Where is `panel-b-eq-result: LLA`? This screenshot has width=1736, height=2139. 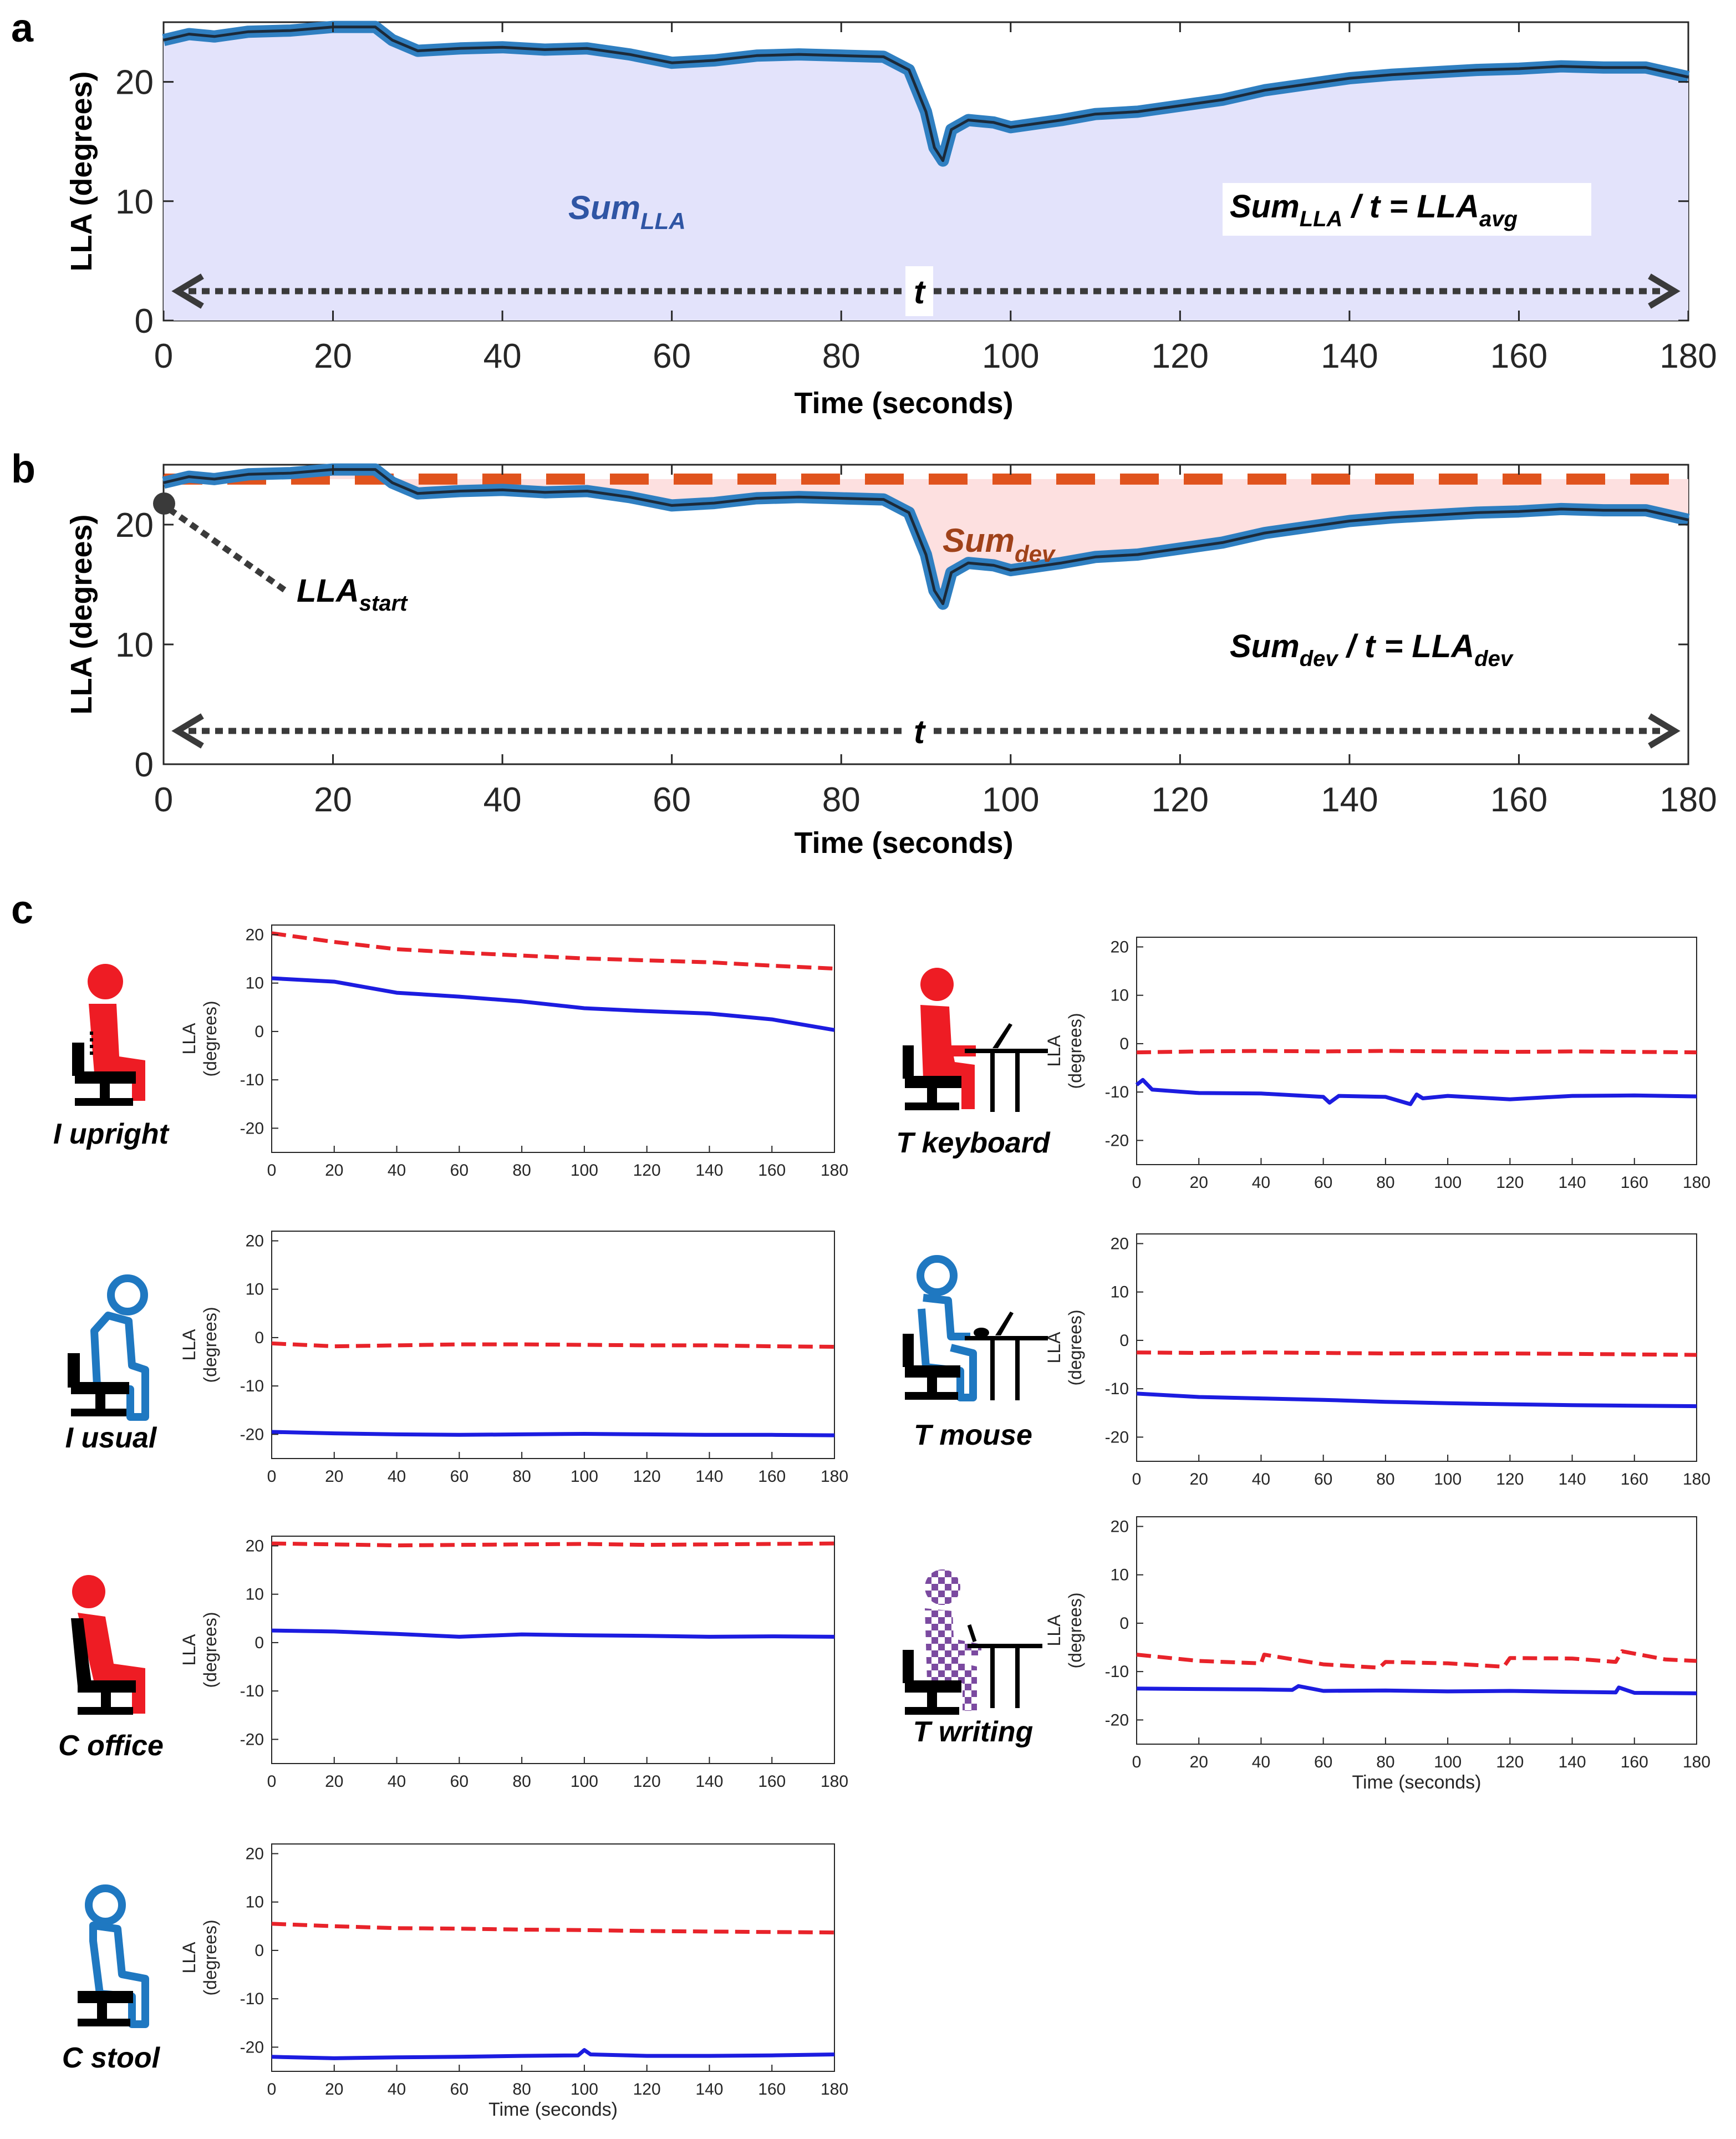 panel-b-eq-result: LLA is located at coordinates (1443, 646).